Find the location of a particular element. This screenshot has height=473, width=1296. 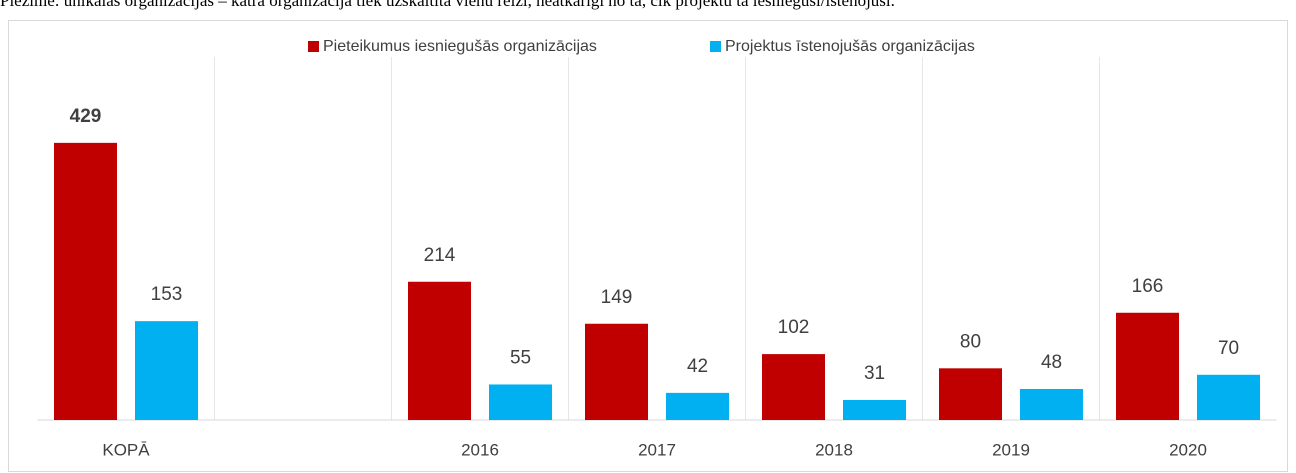

data-label: 55 is located at coordinates (520, 357).